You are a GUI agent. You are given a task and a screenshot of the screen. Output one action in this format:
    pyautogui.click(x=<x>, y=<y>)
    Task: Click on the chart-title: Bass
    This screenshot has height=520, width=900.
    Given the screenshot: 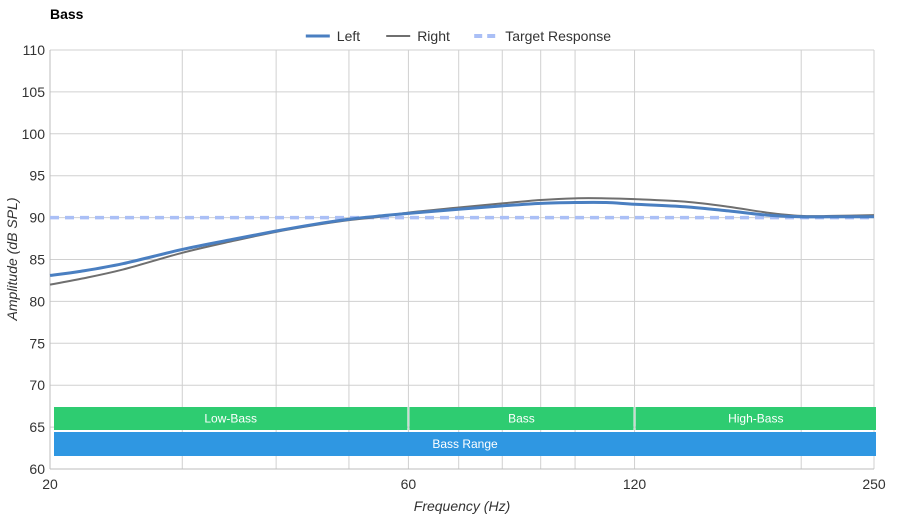 What is the action you would take?
    pyautogui.click(x=67, y=14)
    